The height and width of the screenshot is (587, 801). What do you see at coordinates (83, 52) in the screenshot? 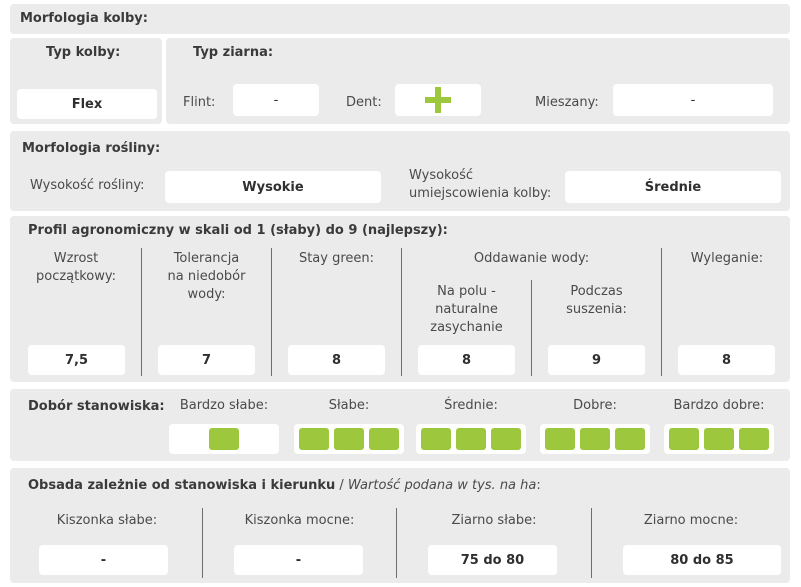
I see `typ-kolby-label: Typ kolby:` at bounding box center [83, 52].